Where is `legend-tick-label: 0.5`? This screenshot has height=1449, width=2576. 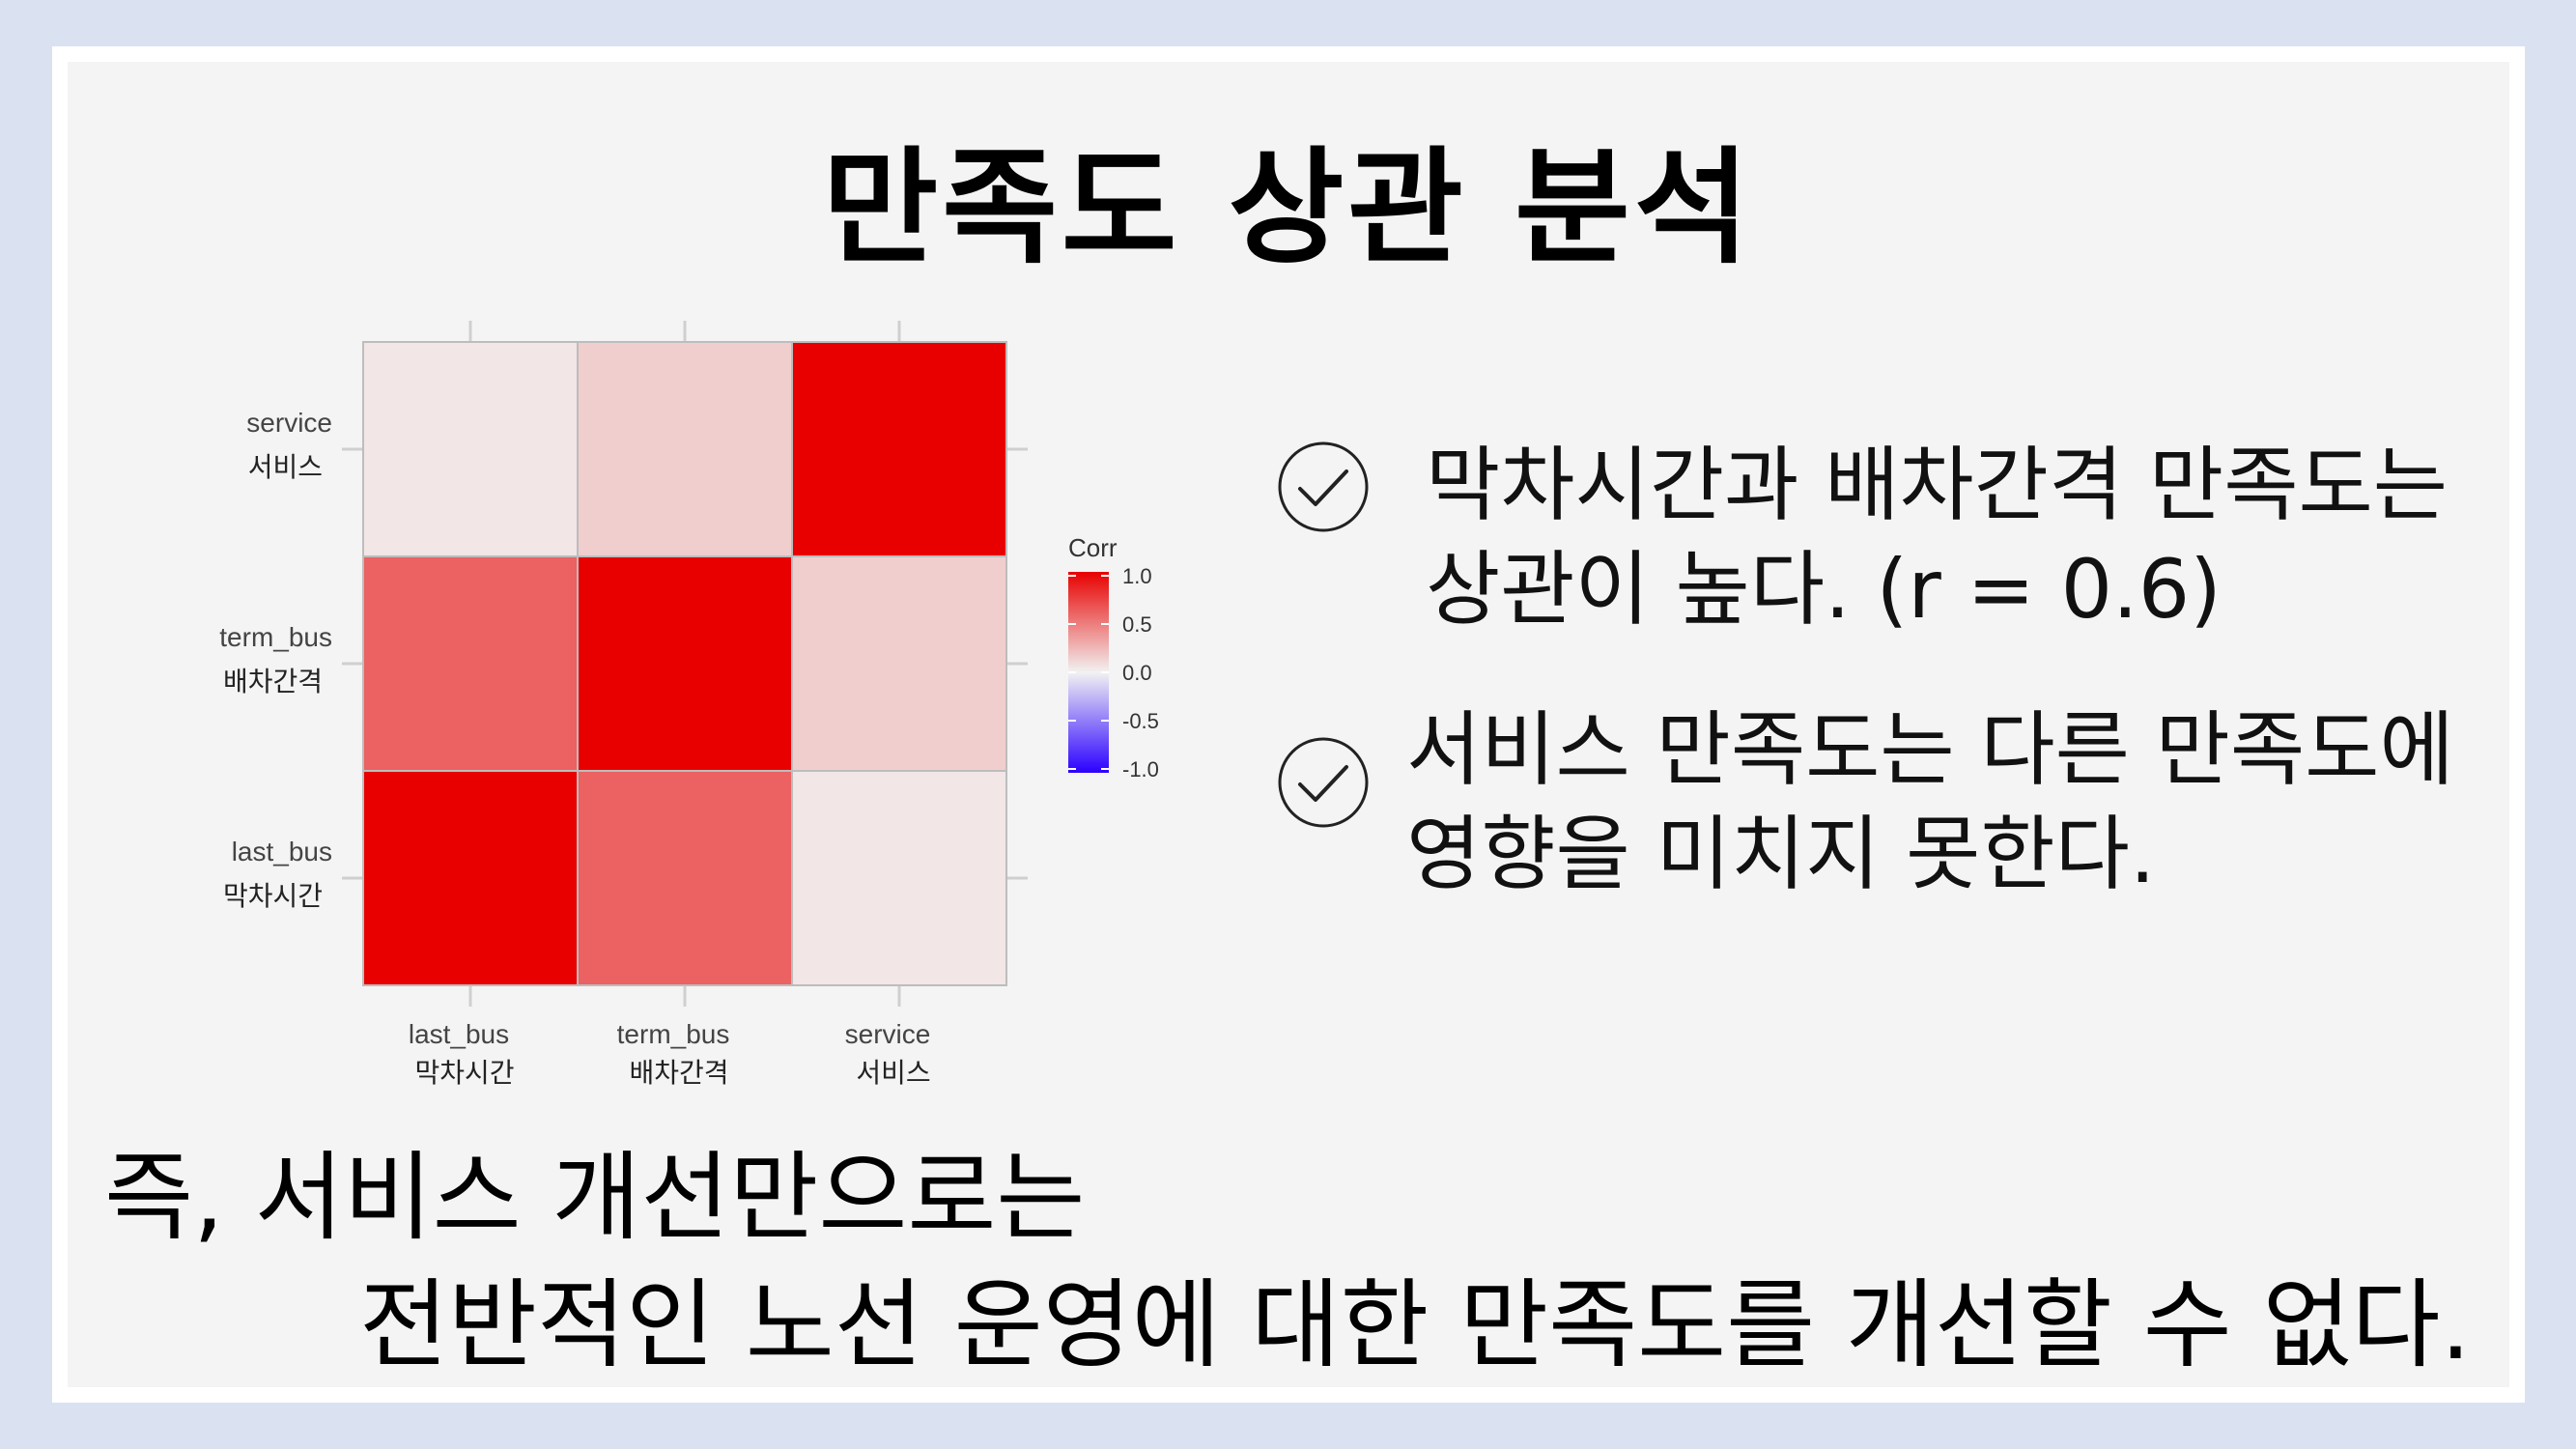
legend-tick-label: 0.5 is located at coordinates (1137, 624).